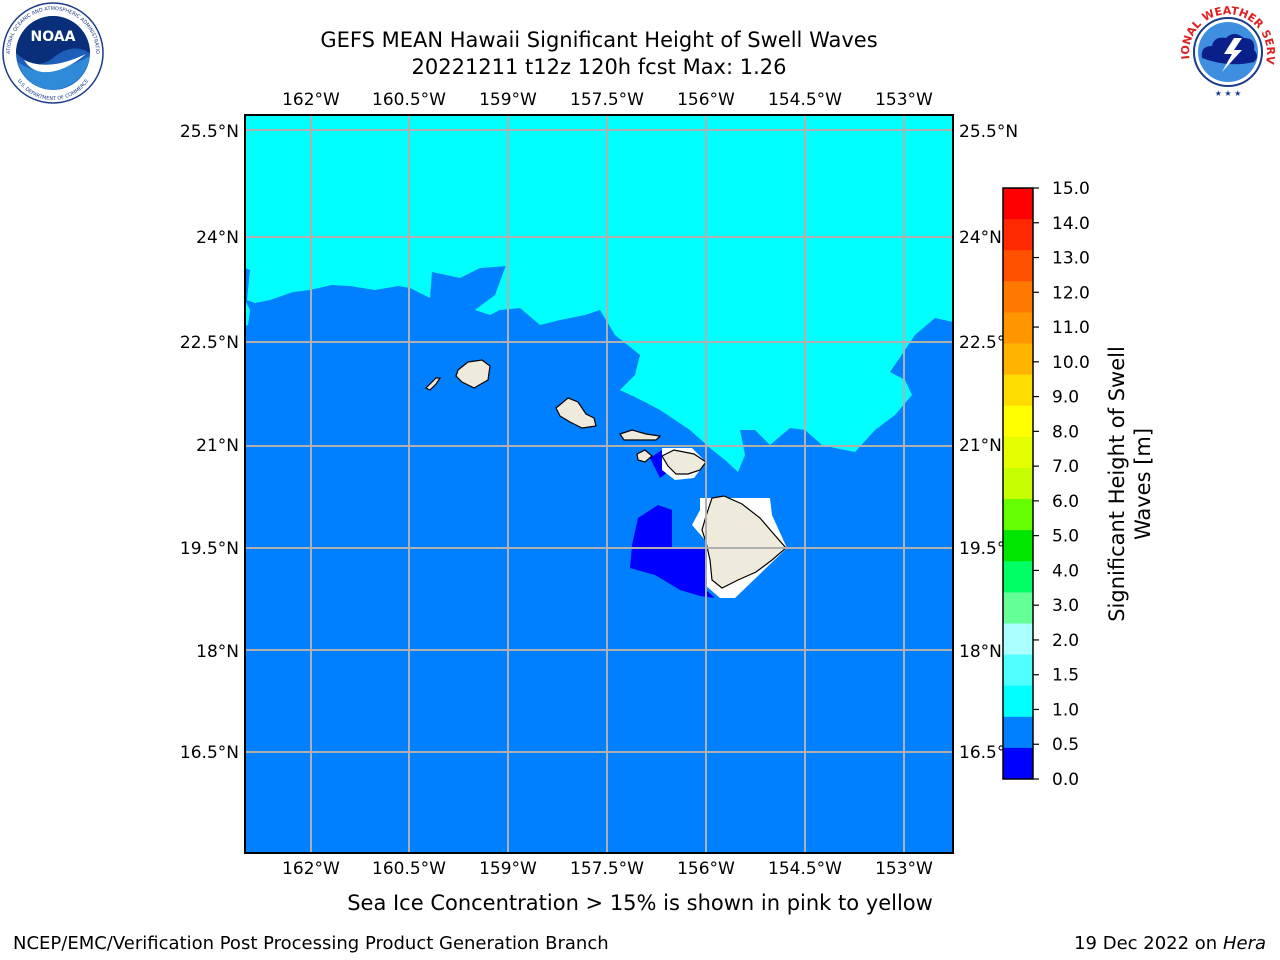 This screenshot has height=960, width=1280. What do you see at coordinates (508, 100) in the screenshot?
I see `lon-label-top: 159°W` at bounding box center [508, 100].